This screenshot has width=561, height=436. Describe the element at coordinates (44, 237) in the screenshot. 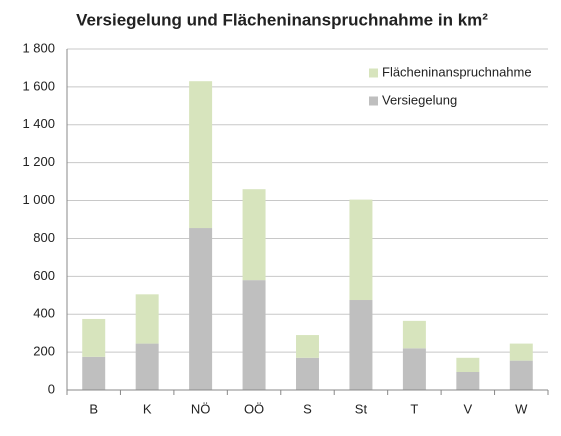

I see `y-tick-label: 800` at that location.